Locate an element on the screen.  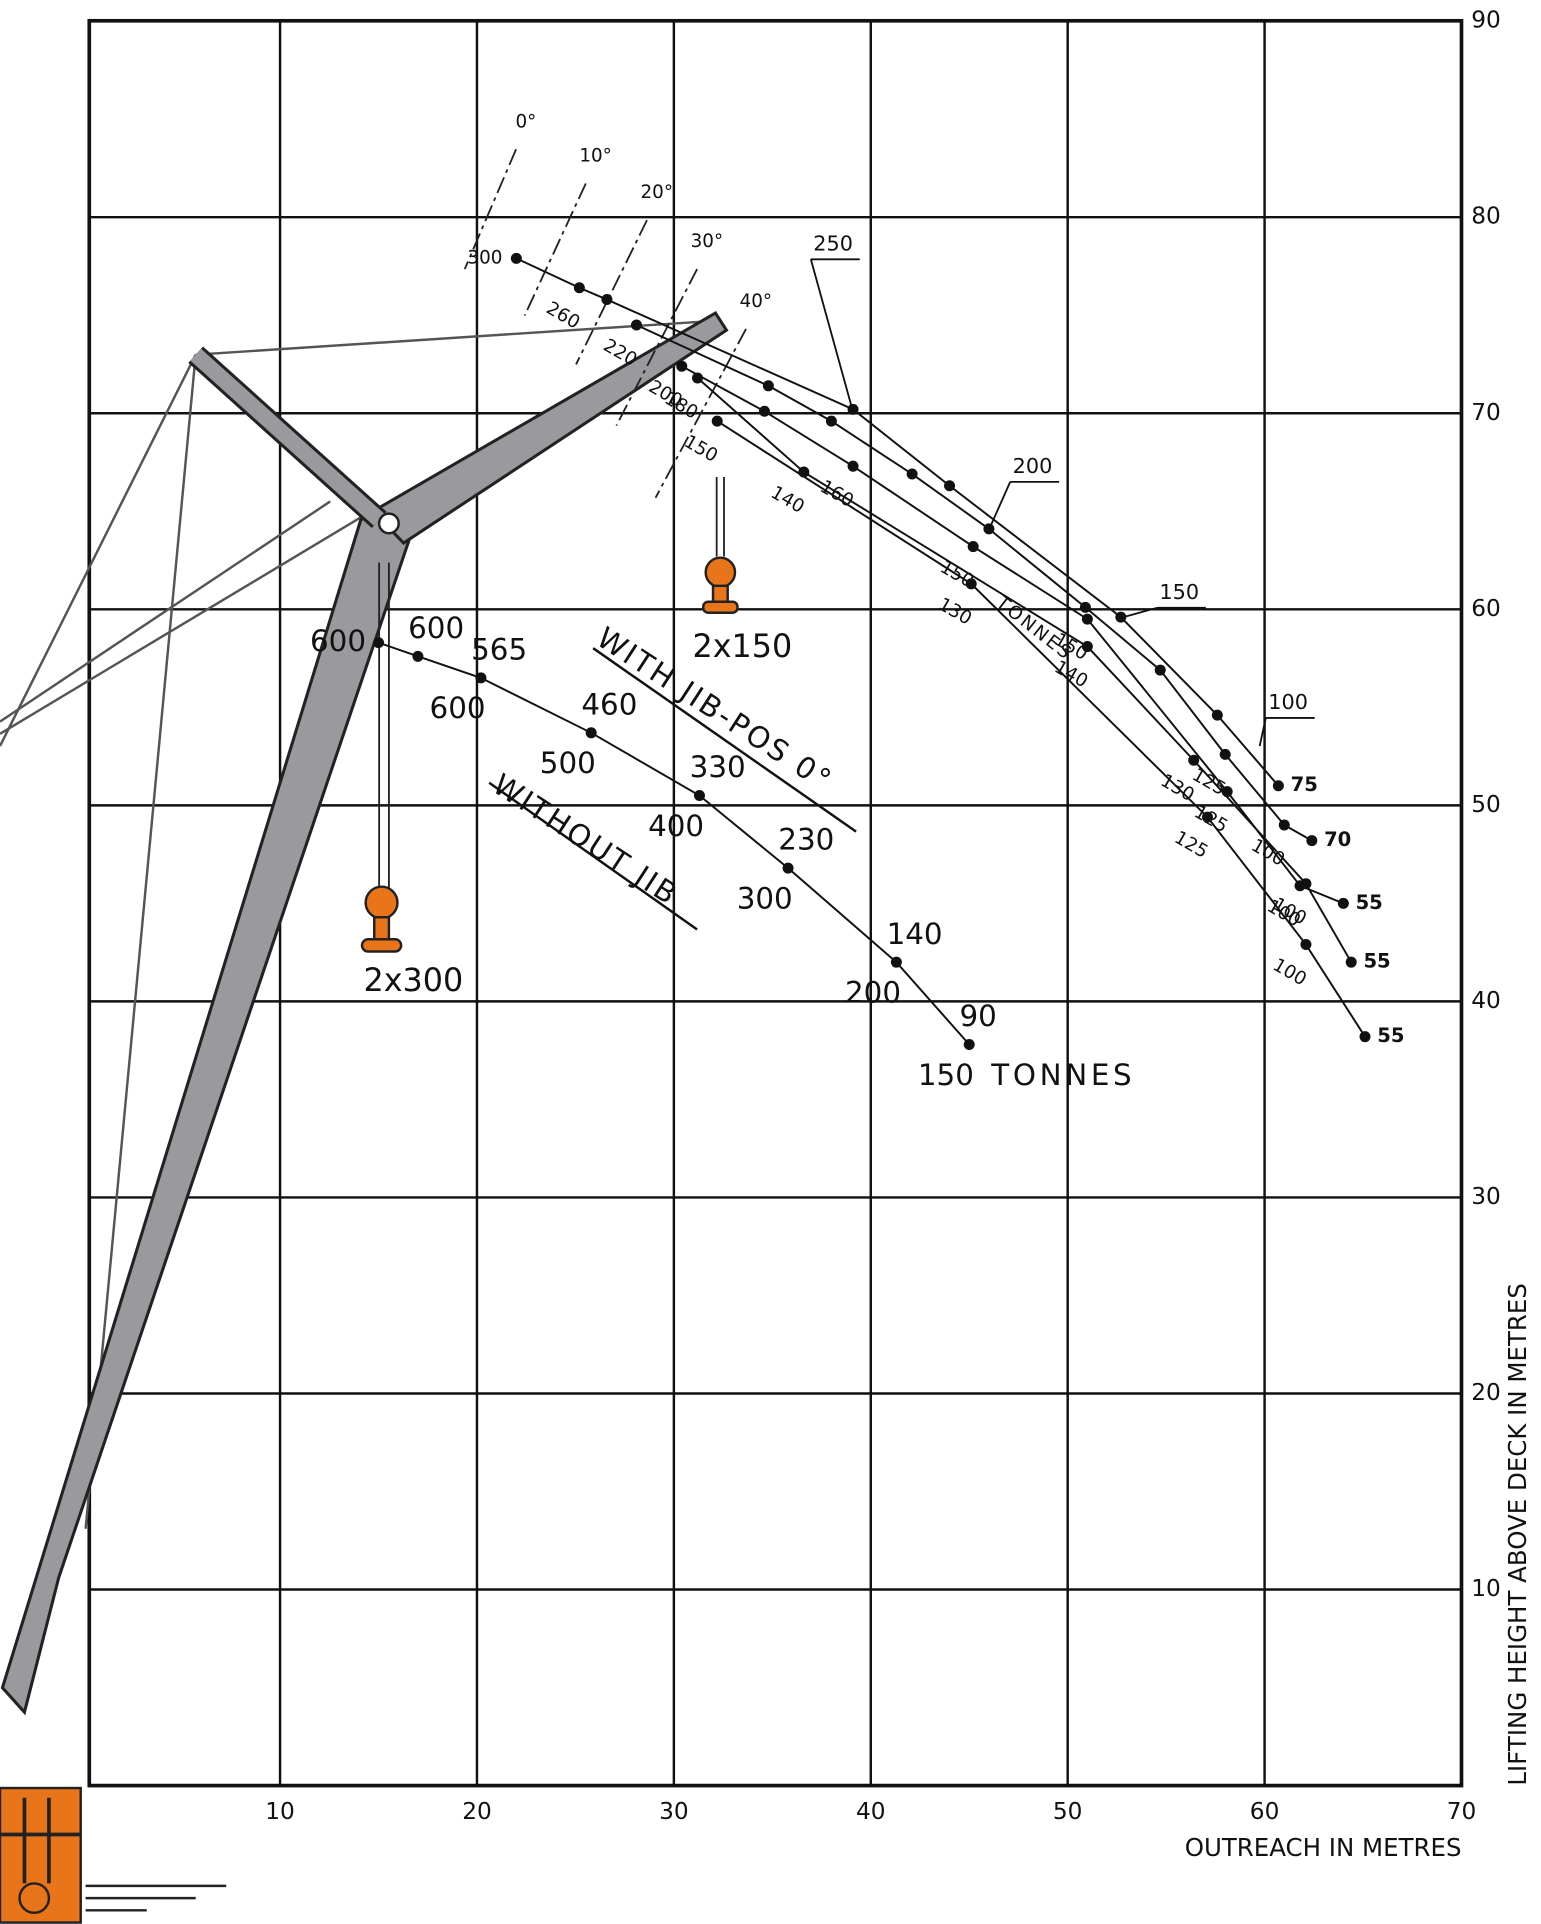
capacity-label: 75 is located at coordinates (1304, 784).